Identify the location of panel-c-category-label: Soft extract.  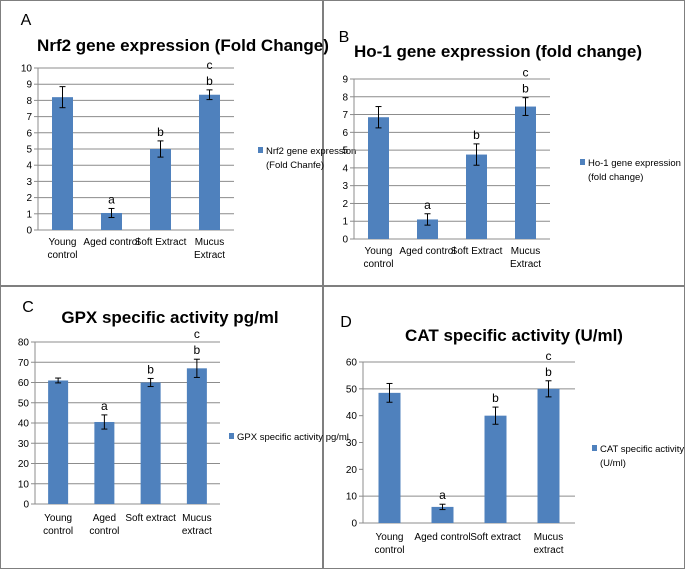
(150, 518).